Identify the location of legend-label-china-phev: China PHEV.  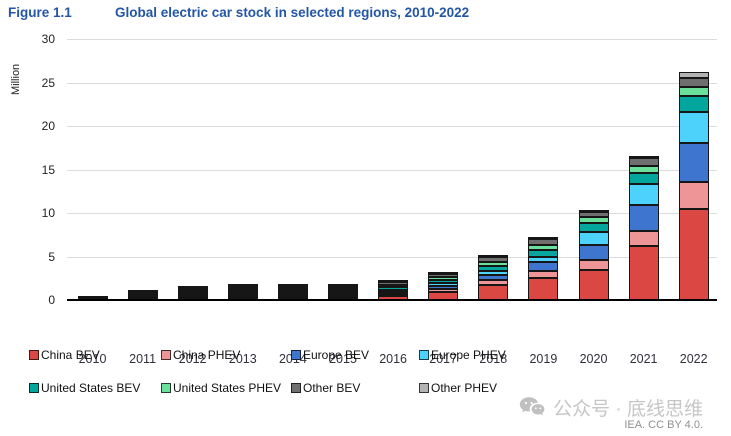
(207, 355).